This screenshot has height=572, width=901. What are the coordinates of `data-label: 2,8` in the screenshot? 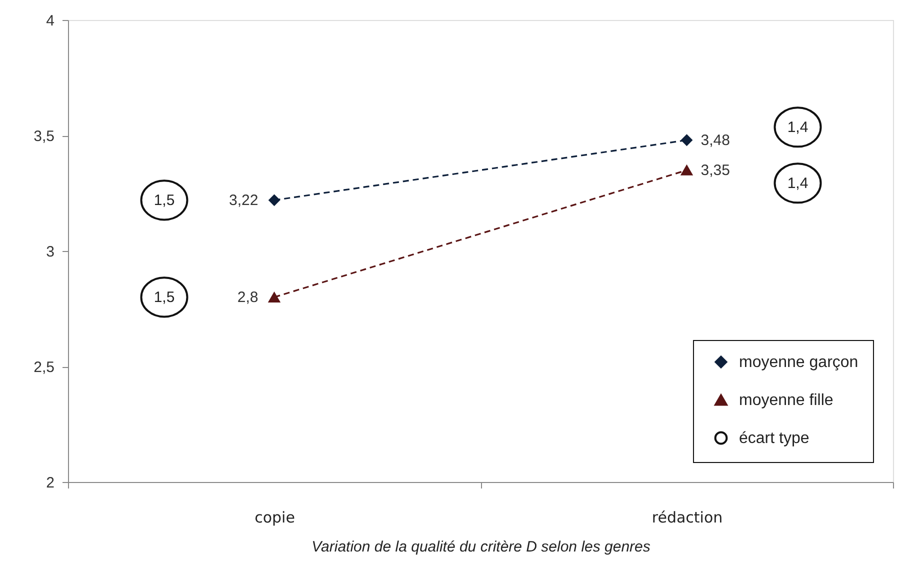 It's located at (247, 297).